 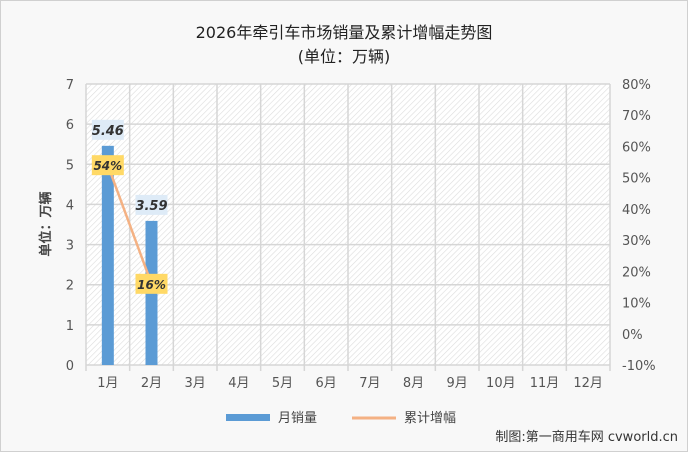 What do you see at coordinates (413, 383) in the screenshot?
I see `x-tick-label: 8月` at bounding box center [413, 383].